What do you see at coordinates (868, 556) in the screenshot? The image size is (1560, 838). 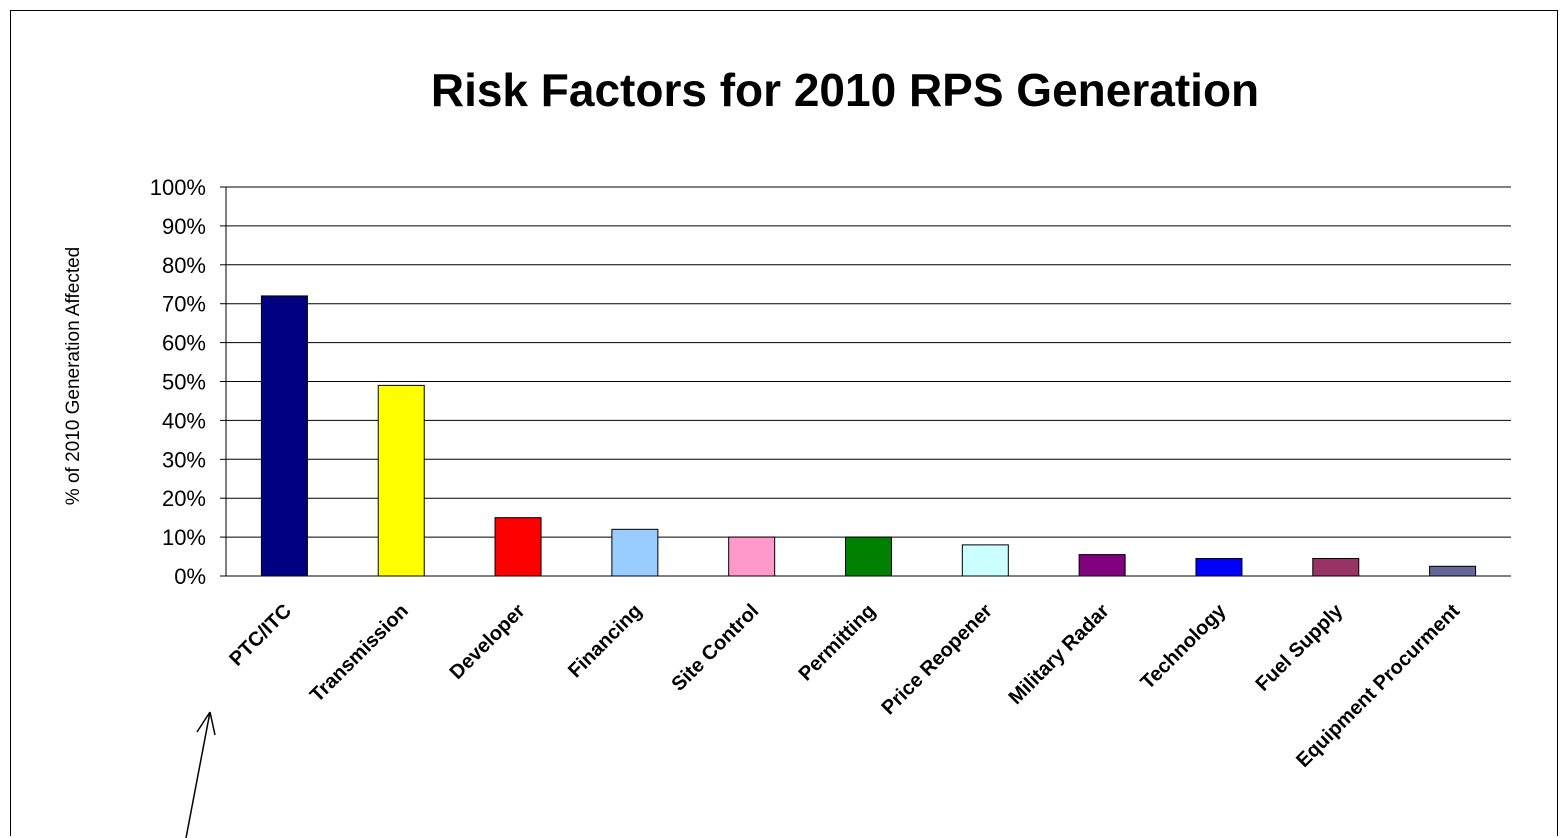 I see `bar-permitting` at bounding box center [868, 556].